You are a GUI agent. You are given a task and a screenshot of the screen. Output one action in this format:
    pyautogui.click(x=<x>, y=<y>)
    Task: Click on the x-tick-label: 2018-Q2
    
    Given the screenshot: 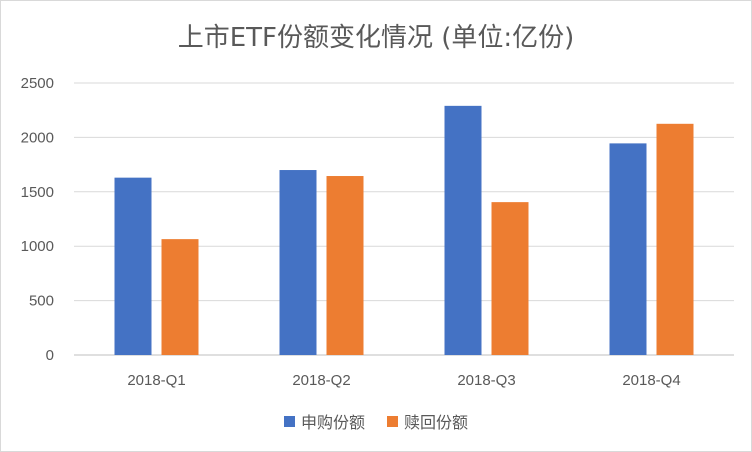 What is the action you would take?
    pyautogui.click(x=321, y=380)
    